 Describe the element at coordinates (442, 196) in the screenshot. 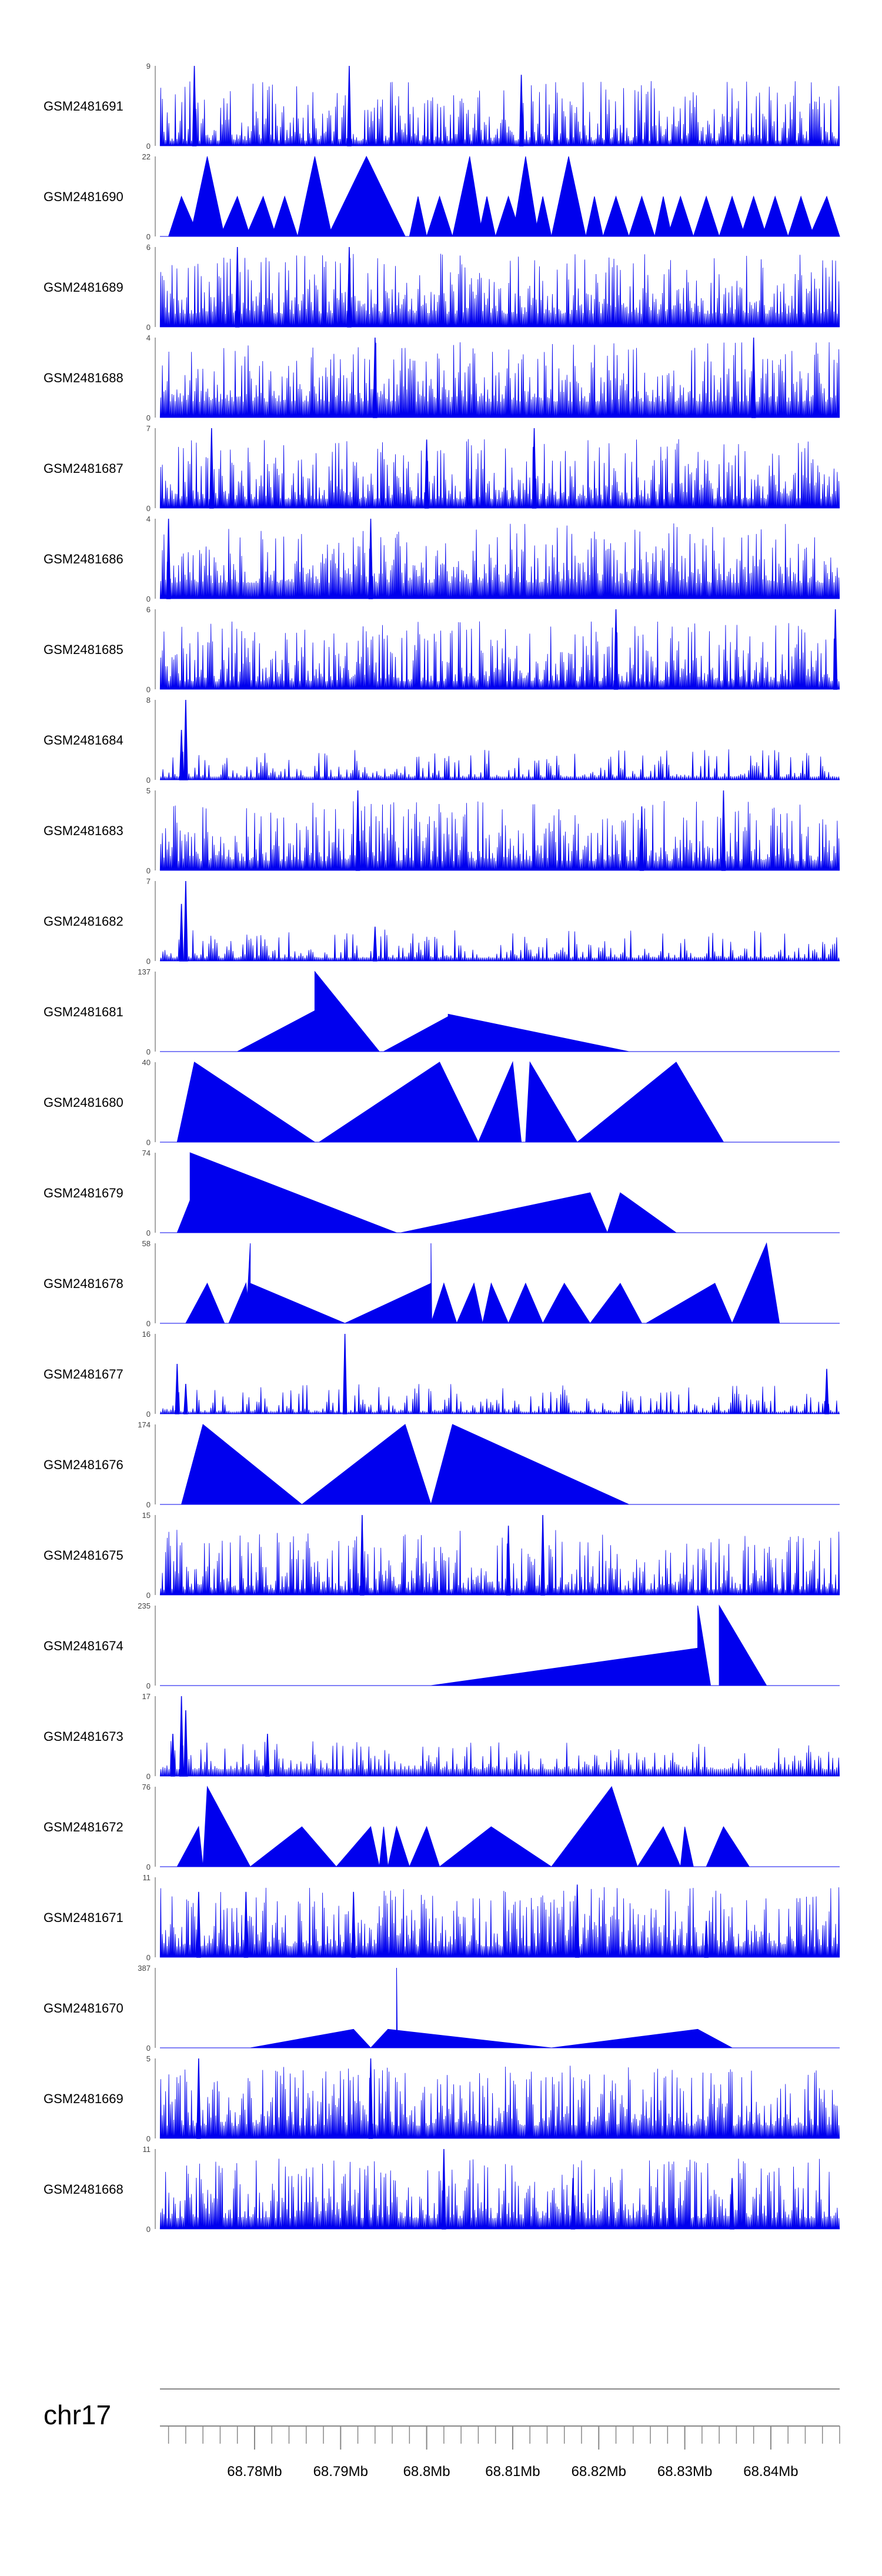

I see `track-panel: GSM2481690 22 0` at that location.